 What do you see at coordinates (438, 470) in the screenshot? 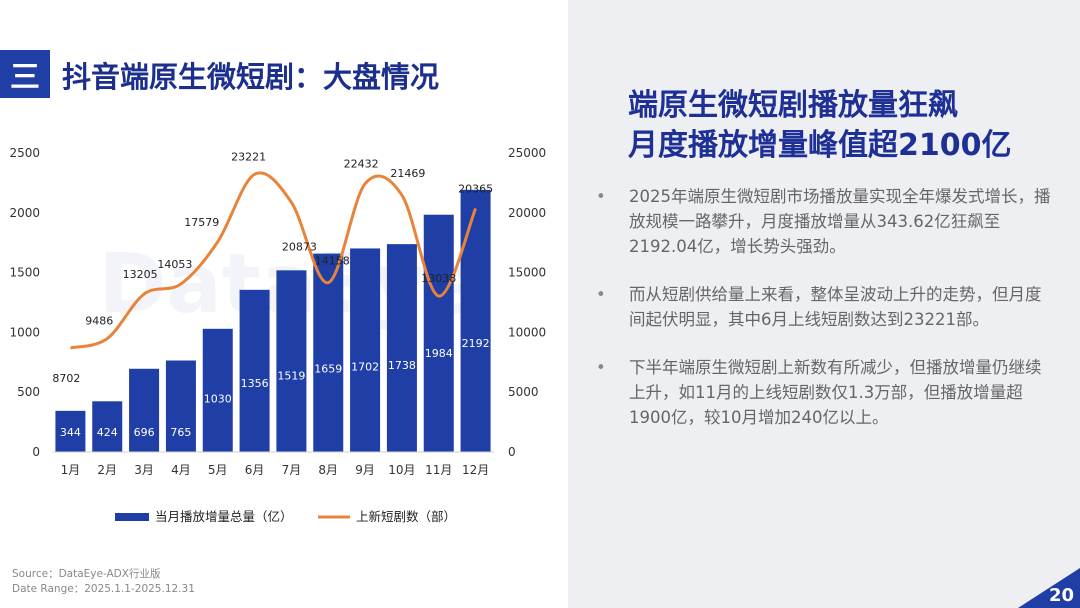
I see `x-tick-label: 11月` at bounding box center [438, 470].